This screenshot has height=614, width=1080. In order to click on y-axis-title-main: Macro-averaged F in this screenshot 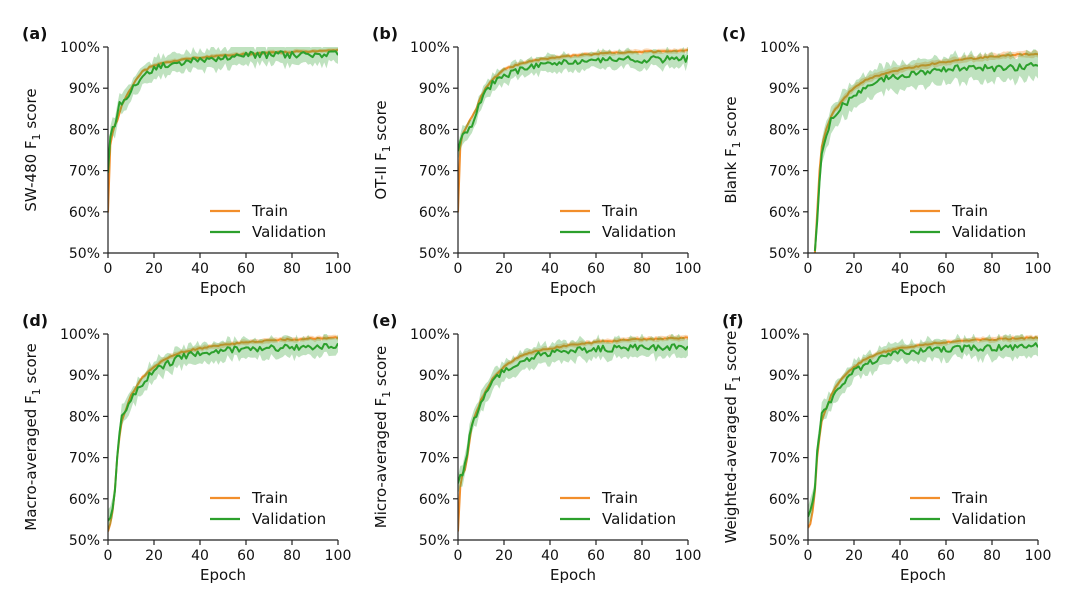, I will do `click(31, 462)`.